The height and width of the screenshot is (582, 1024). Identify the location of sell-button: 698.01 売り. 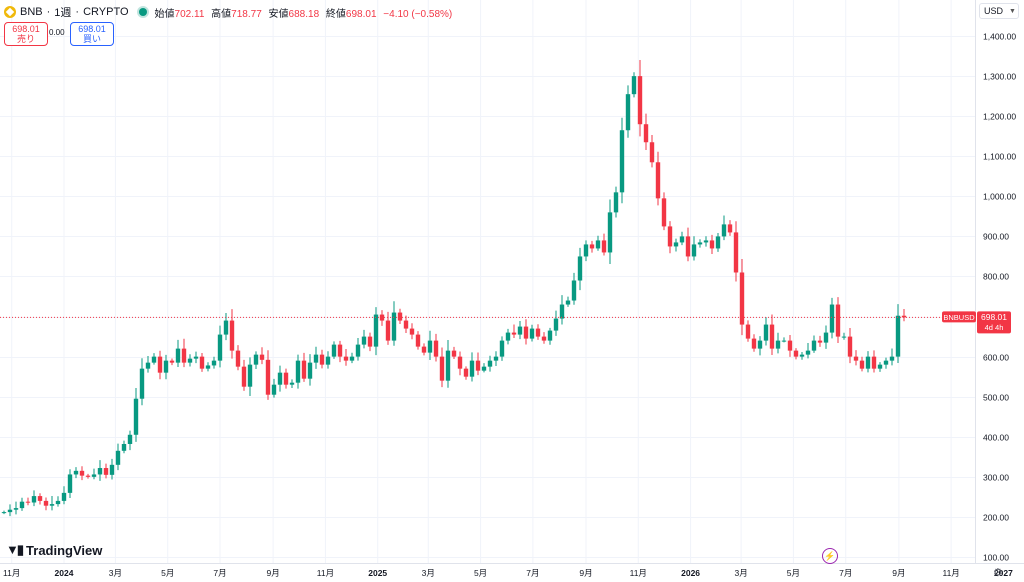
(26, 34).